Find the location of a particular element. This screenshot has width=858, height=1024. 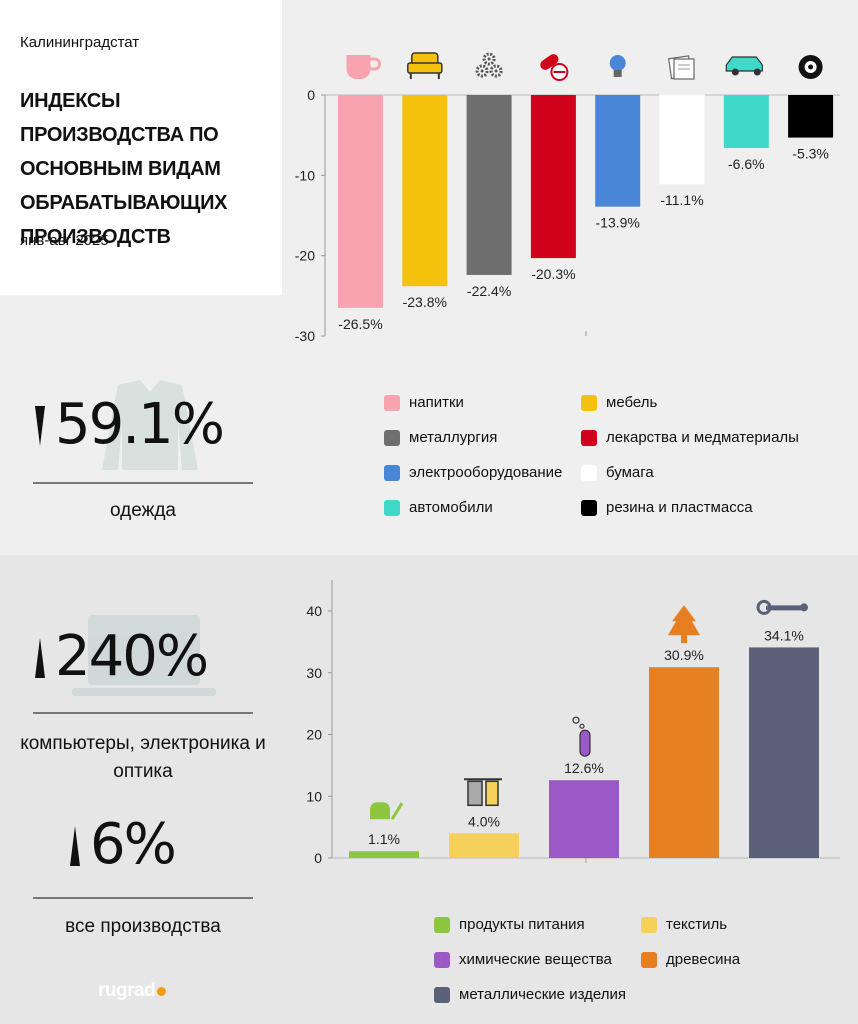

y-tick-label: 20 is located at coordinates (314, 735).